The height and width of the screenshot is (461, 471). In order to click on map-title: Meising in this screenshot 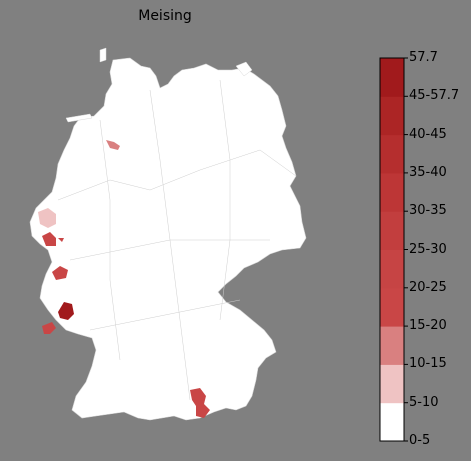, I will do `click(165, 16)`.